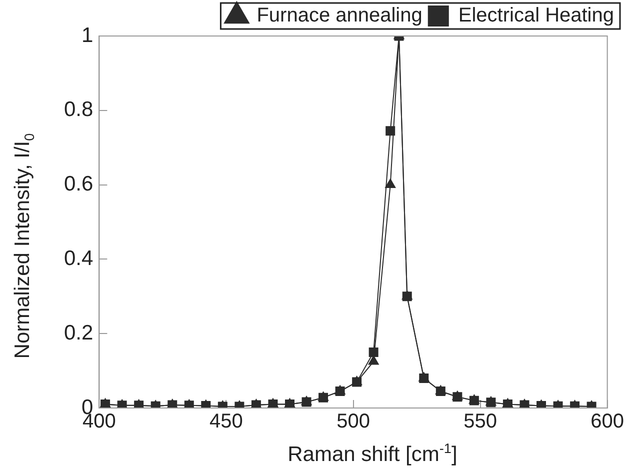 The width and height of the screenshot is (634, 476). Describe the element at coordinates (536, 15) in the screenshot. I see `legend-label: Electrical Heating` at that location.